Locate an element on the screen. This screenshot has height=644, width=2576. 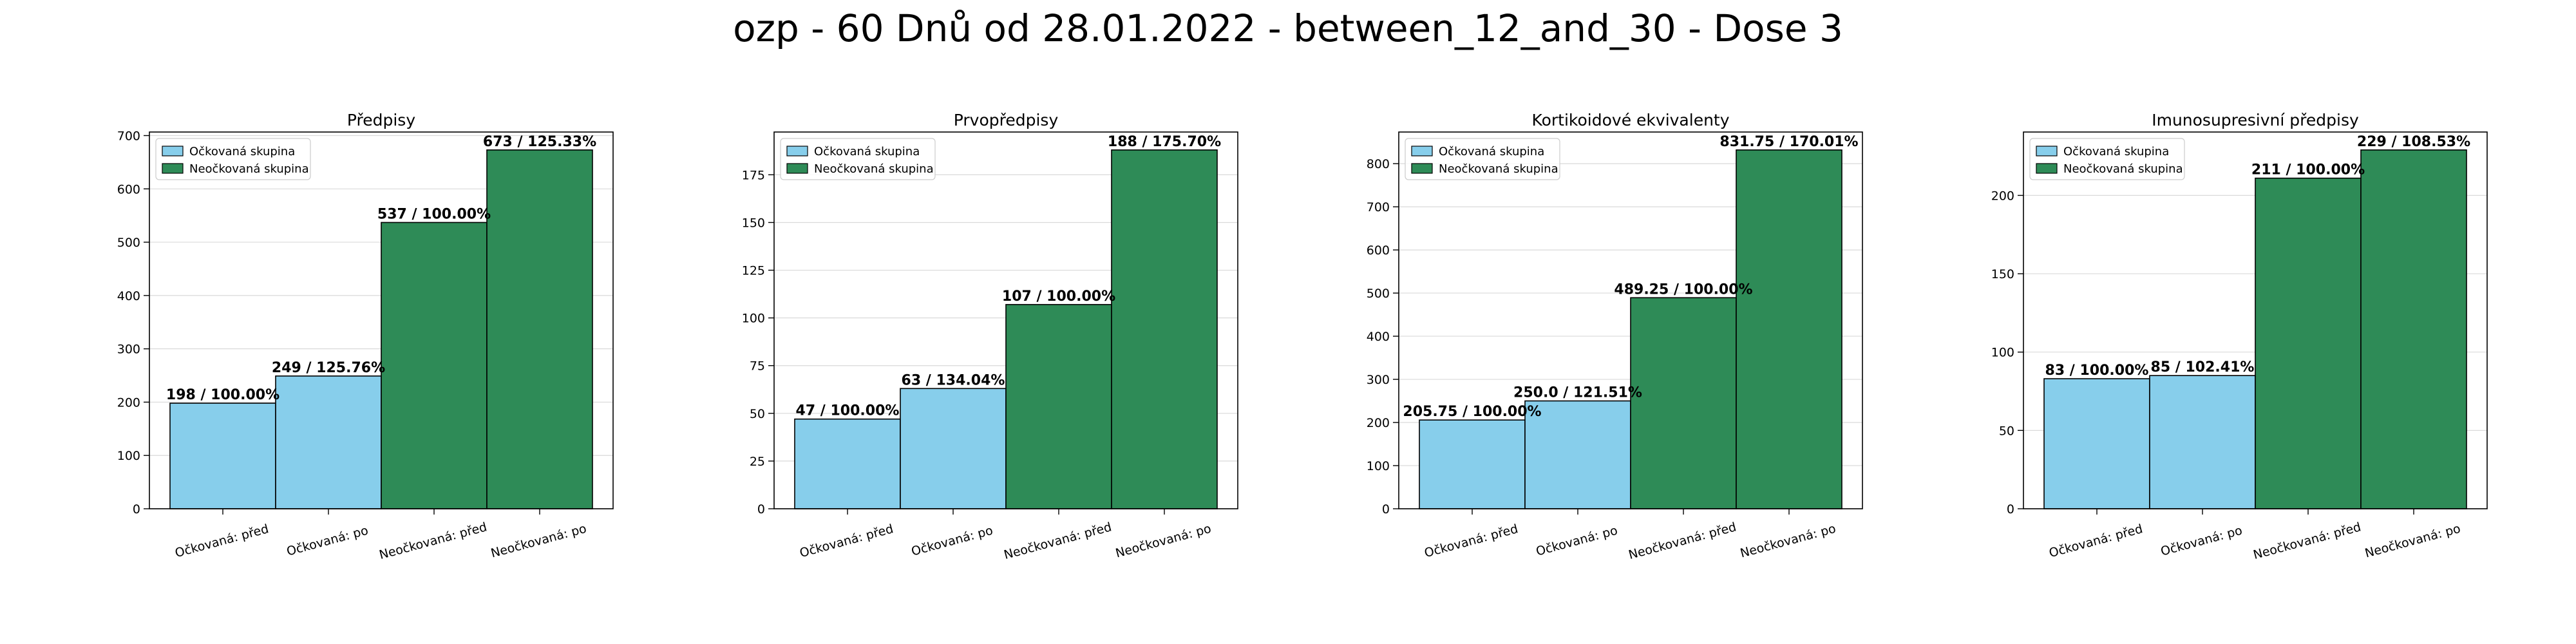
bar-value-label: 249 / 125.76% is located at coordinates (328, 368).